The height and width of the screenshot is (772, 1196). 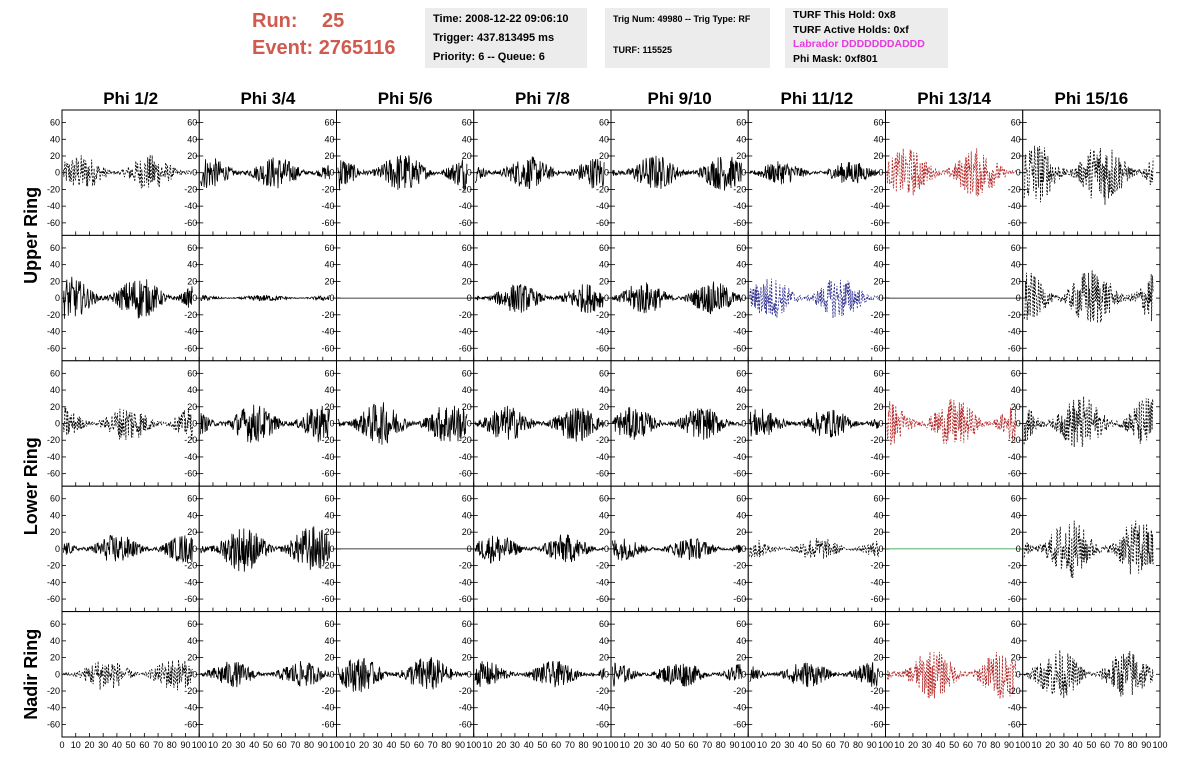 I want to click on x-tick-label: 50, so click(x=542, y=745).